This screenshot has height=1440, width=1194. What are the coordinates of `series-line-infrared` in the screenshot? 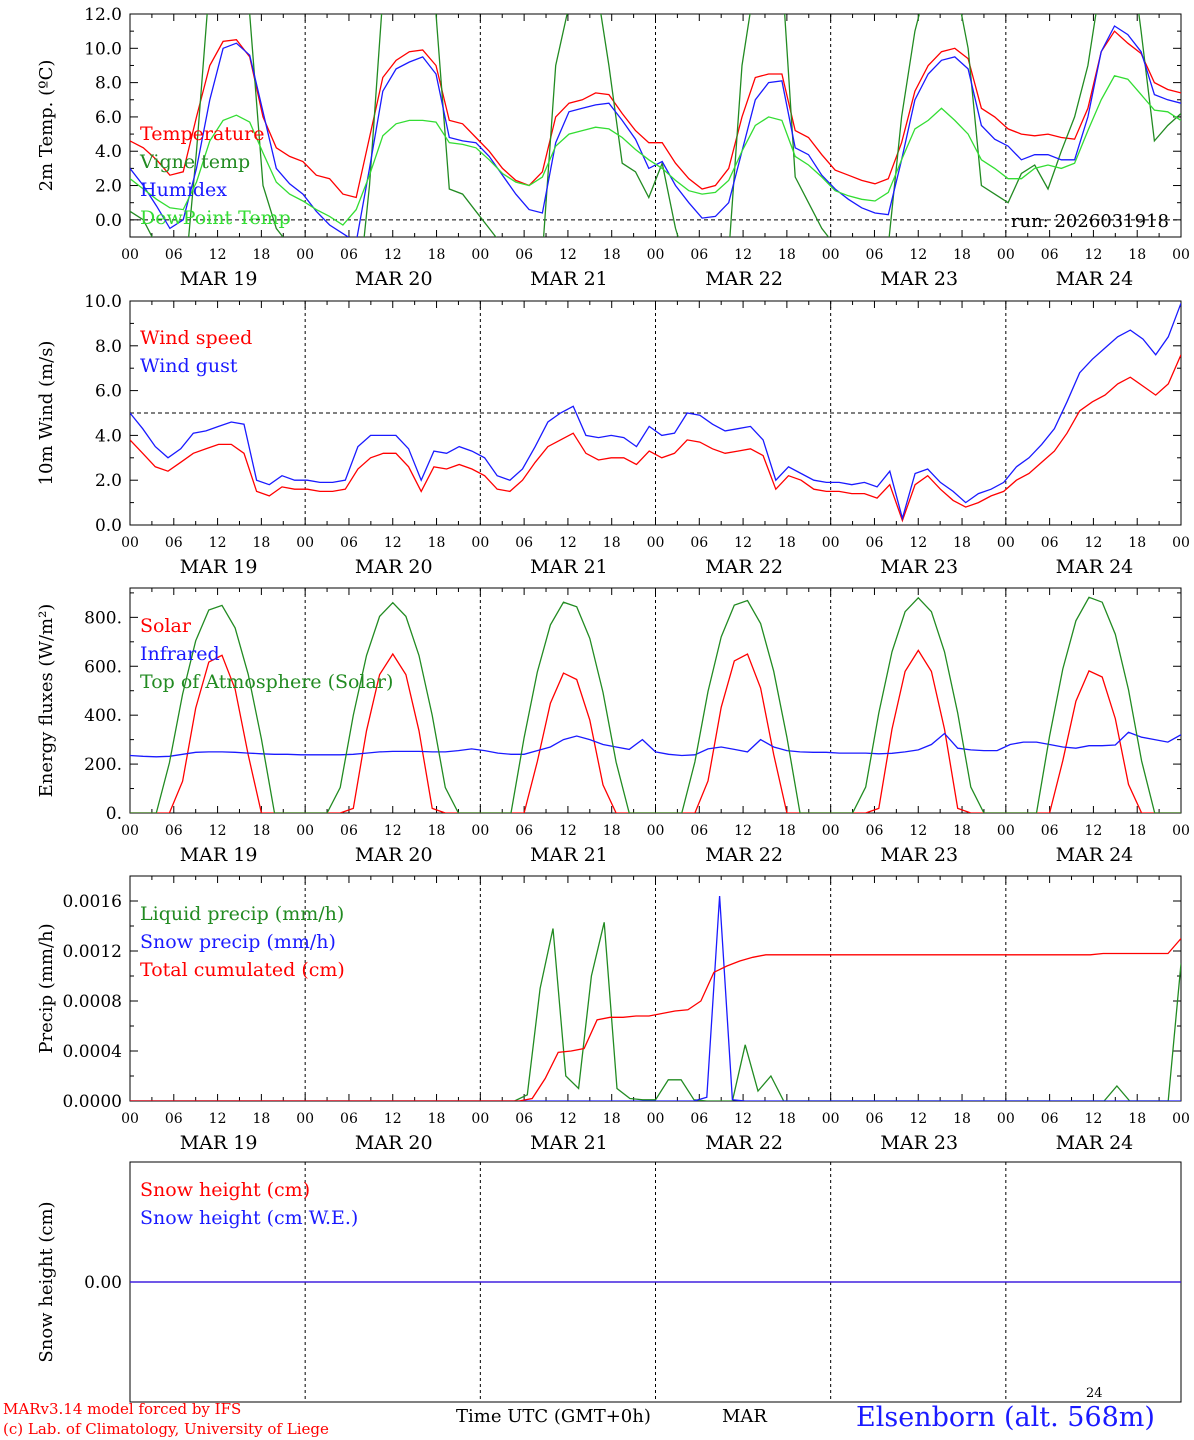 It's located at (655, 744).